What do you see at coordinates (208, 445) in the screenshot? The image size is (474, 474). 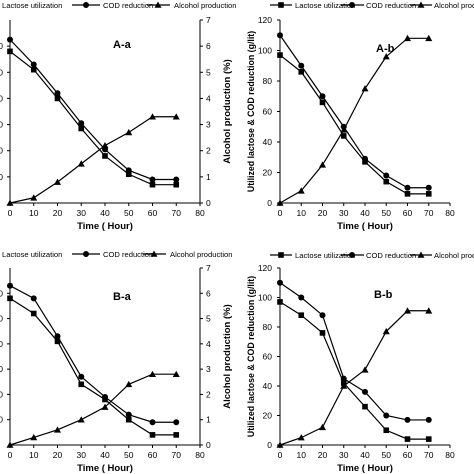 I see `y-tick-label-right: 0` at bounding box center [208, 445].